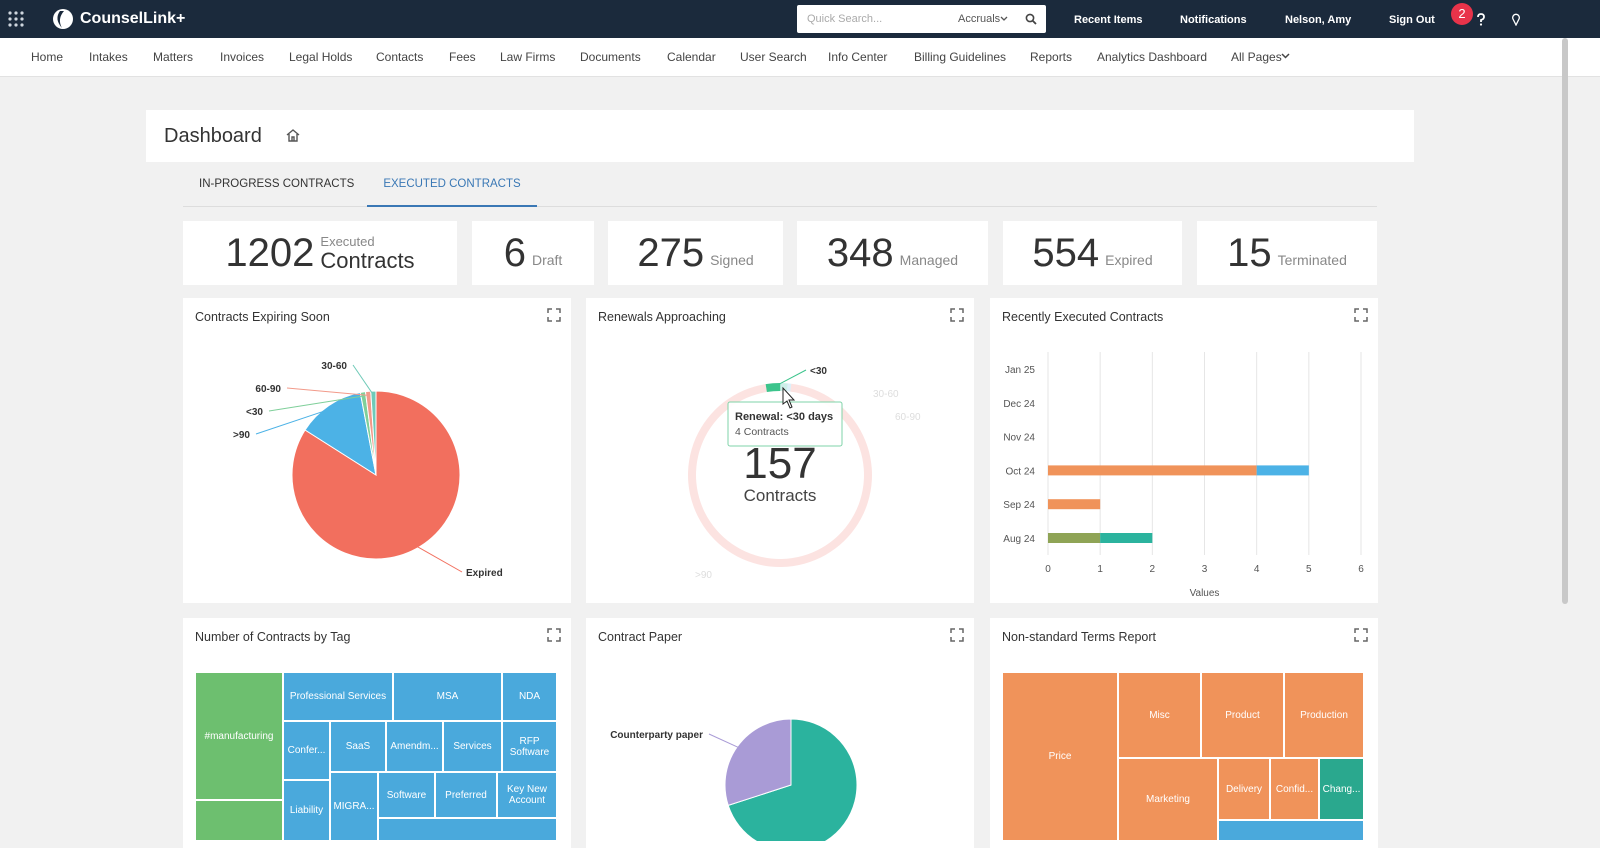  Describe the element at coordinates (472, 746) in the screenshot. I see `treemap-cell: Services` at that location.